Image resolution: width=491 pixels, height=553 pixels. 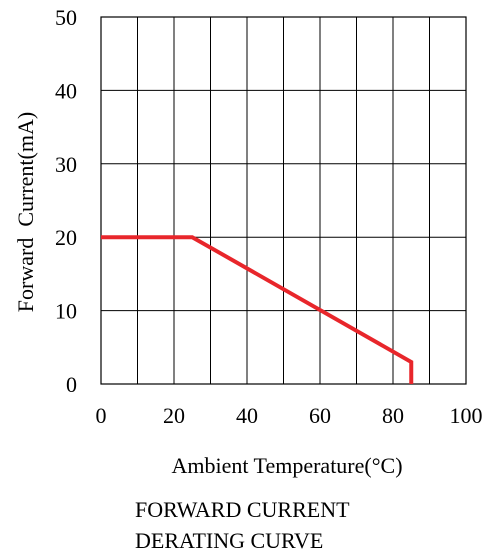 I want to click on caption-line-1: FORWARD CURRENT, so click(x=242, y=509).